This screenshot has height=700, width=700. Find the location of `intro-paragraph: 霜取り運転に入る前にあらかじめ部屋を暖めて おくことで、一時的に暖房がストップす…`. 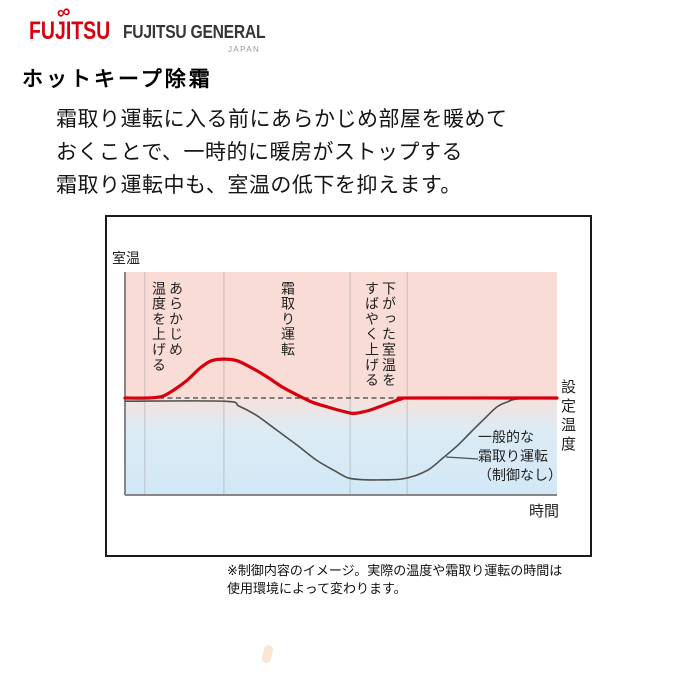

intro-paragraph: 霜取り運転に入る前にあらかじめ部屋を暖めて おくことで、一時的に暖房がストップす… is located at coordinates (282, 152).